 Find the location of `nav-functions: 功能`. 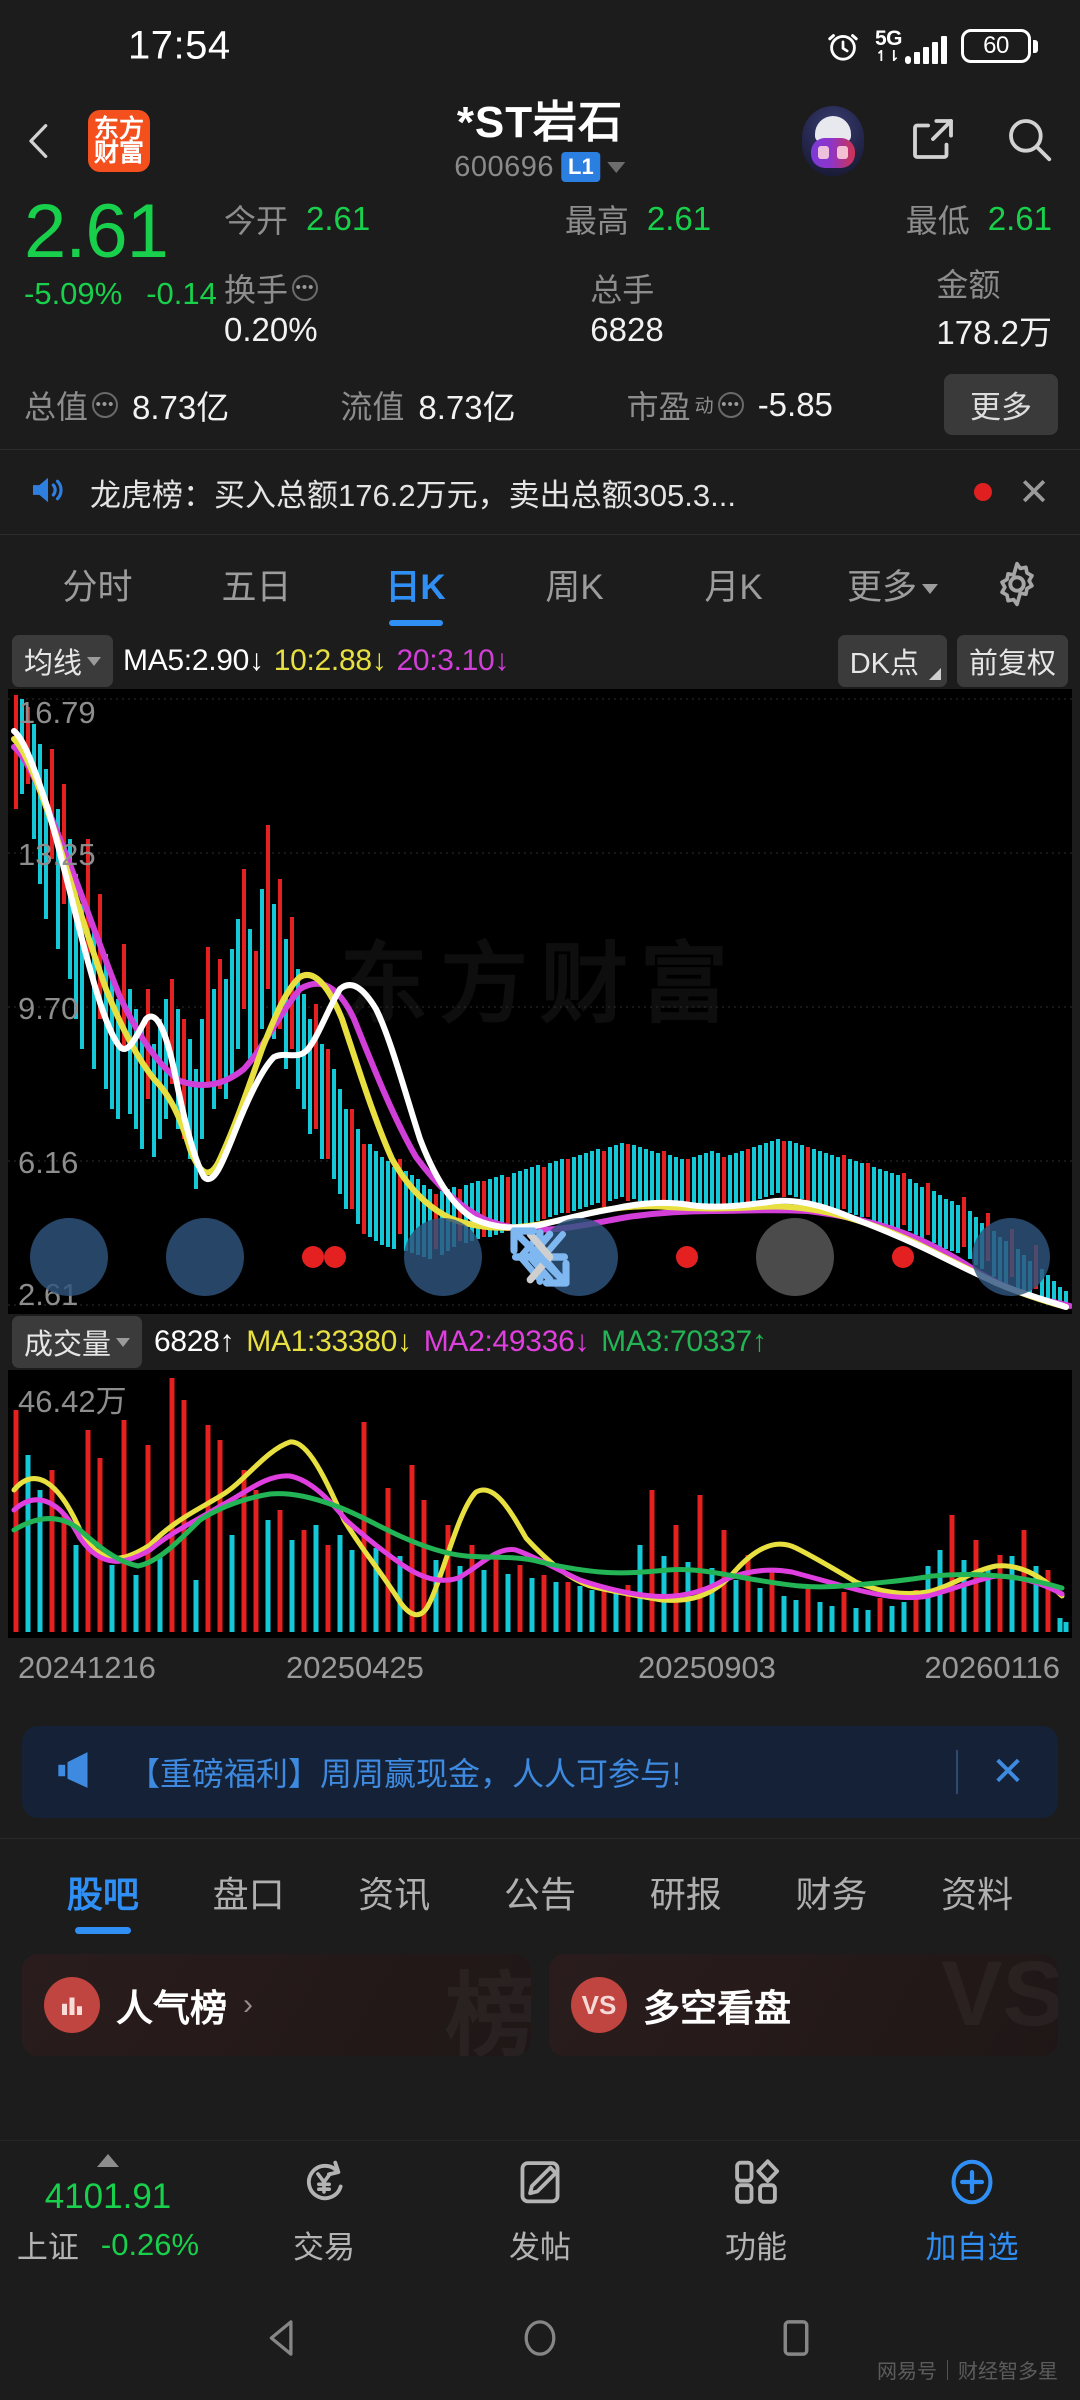

nav-functions: 功能 is located at coordinates (756, 2211).